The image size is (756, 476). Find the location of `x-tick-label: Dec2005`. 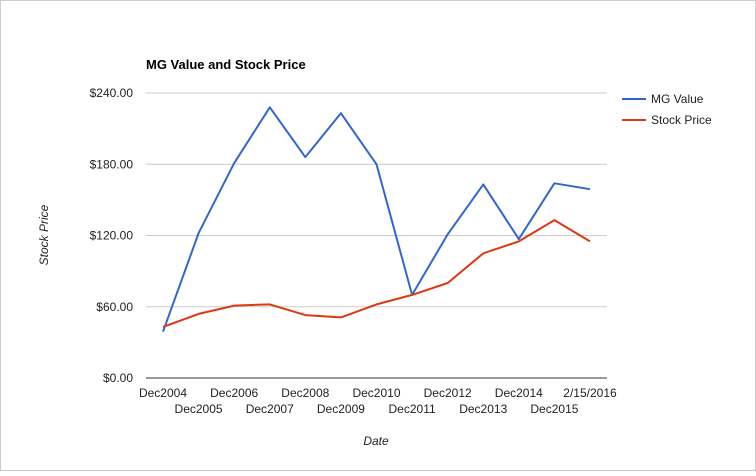

x-tick-label: Dec2005 is located at coordinates (199, 409).